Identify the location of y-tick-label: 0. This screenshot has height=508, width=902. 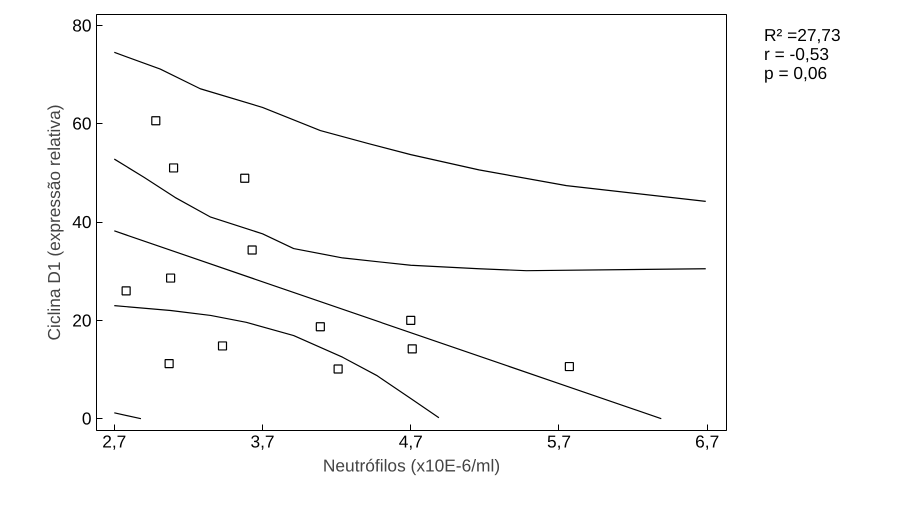
(87, 418).